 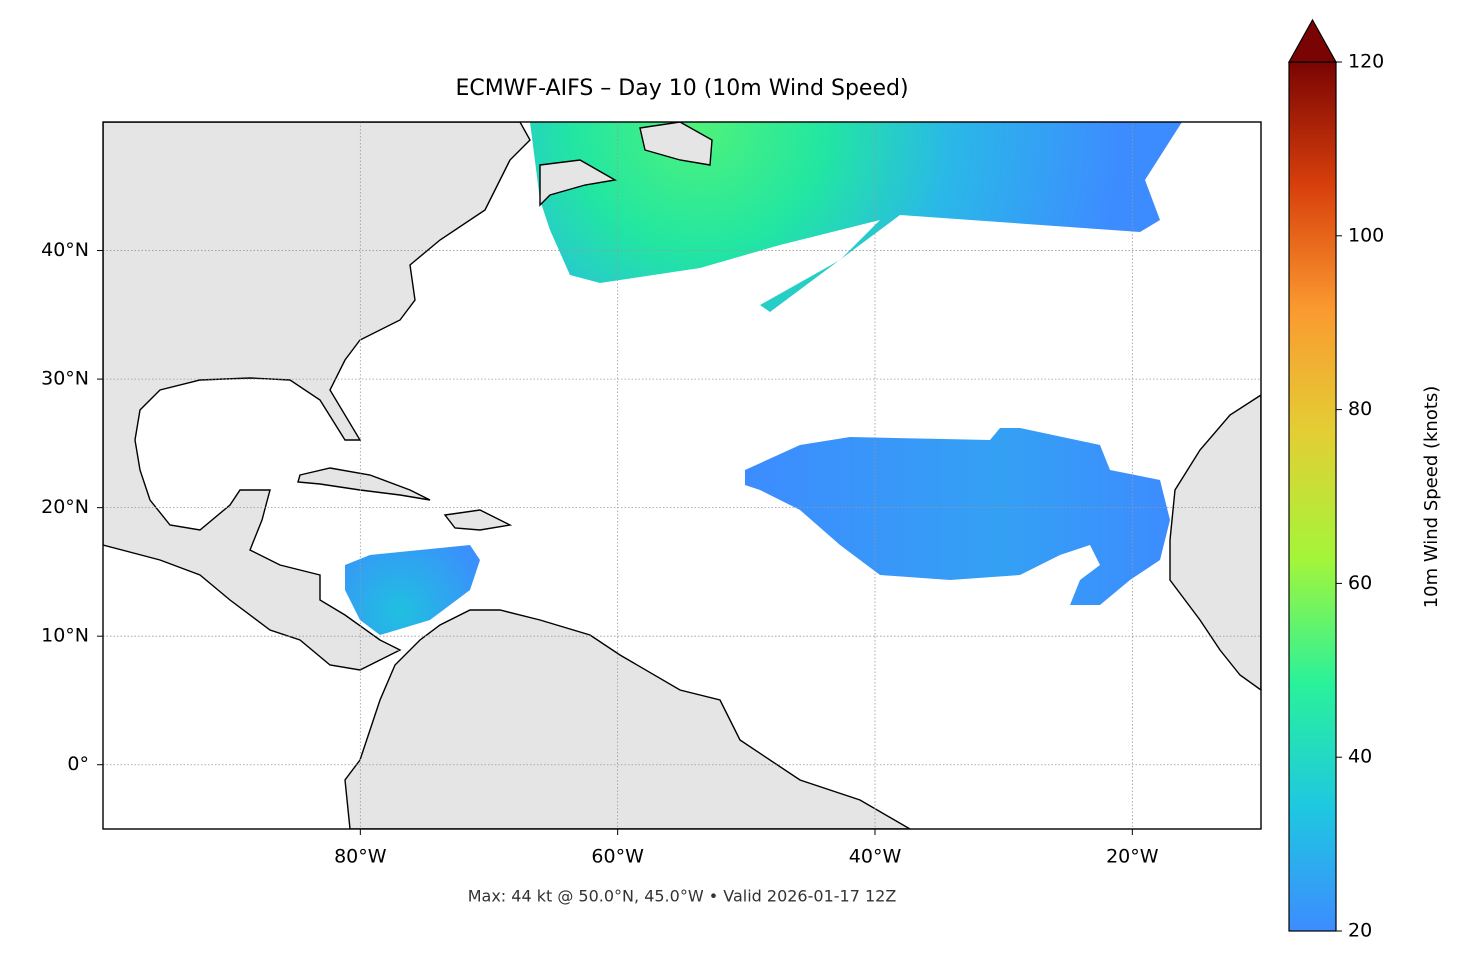 What do you see at coordinates (65, 250) in the screenshot?
I see `y-tick-label: 40°N` at bounding box center [65, 250].